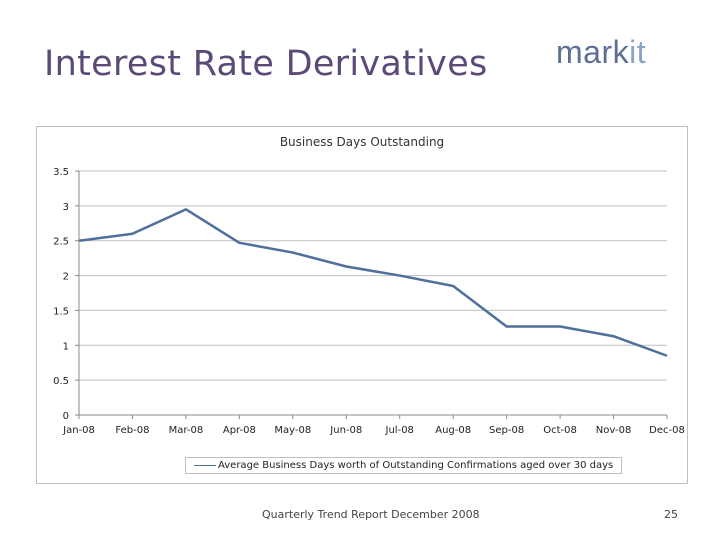 This screenshot has width=720, height=540. What do you see at coordinates (362, 142) in the screenshot?
I see `chart-title: Business Days Outstanding` at bounding box center [362, 142].